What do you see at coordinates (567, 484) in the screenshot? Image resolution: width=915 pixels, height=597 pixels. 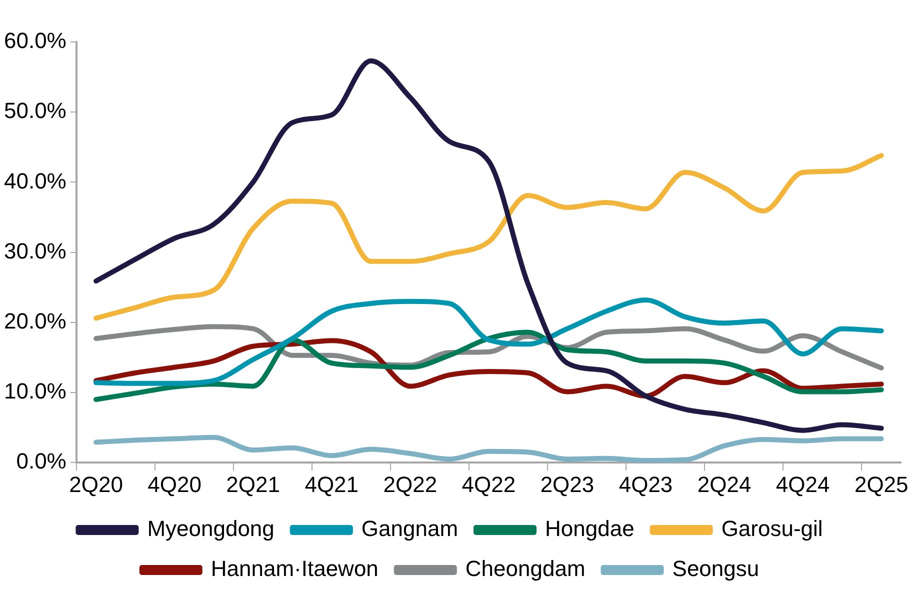 I see `x-tick-label: 2Q23` at bounding box center [567, 484].